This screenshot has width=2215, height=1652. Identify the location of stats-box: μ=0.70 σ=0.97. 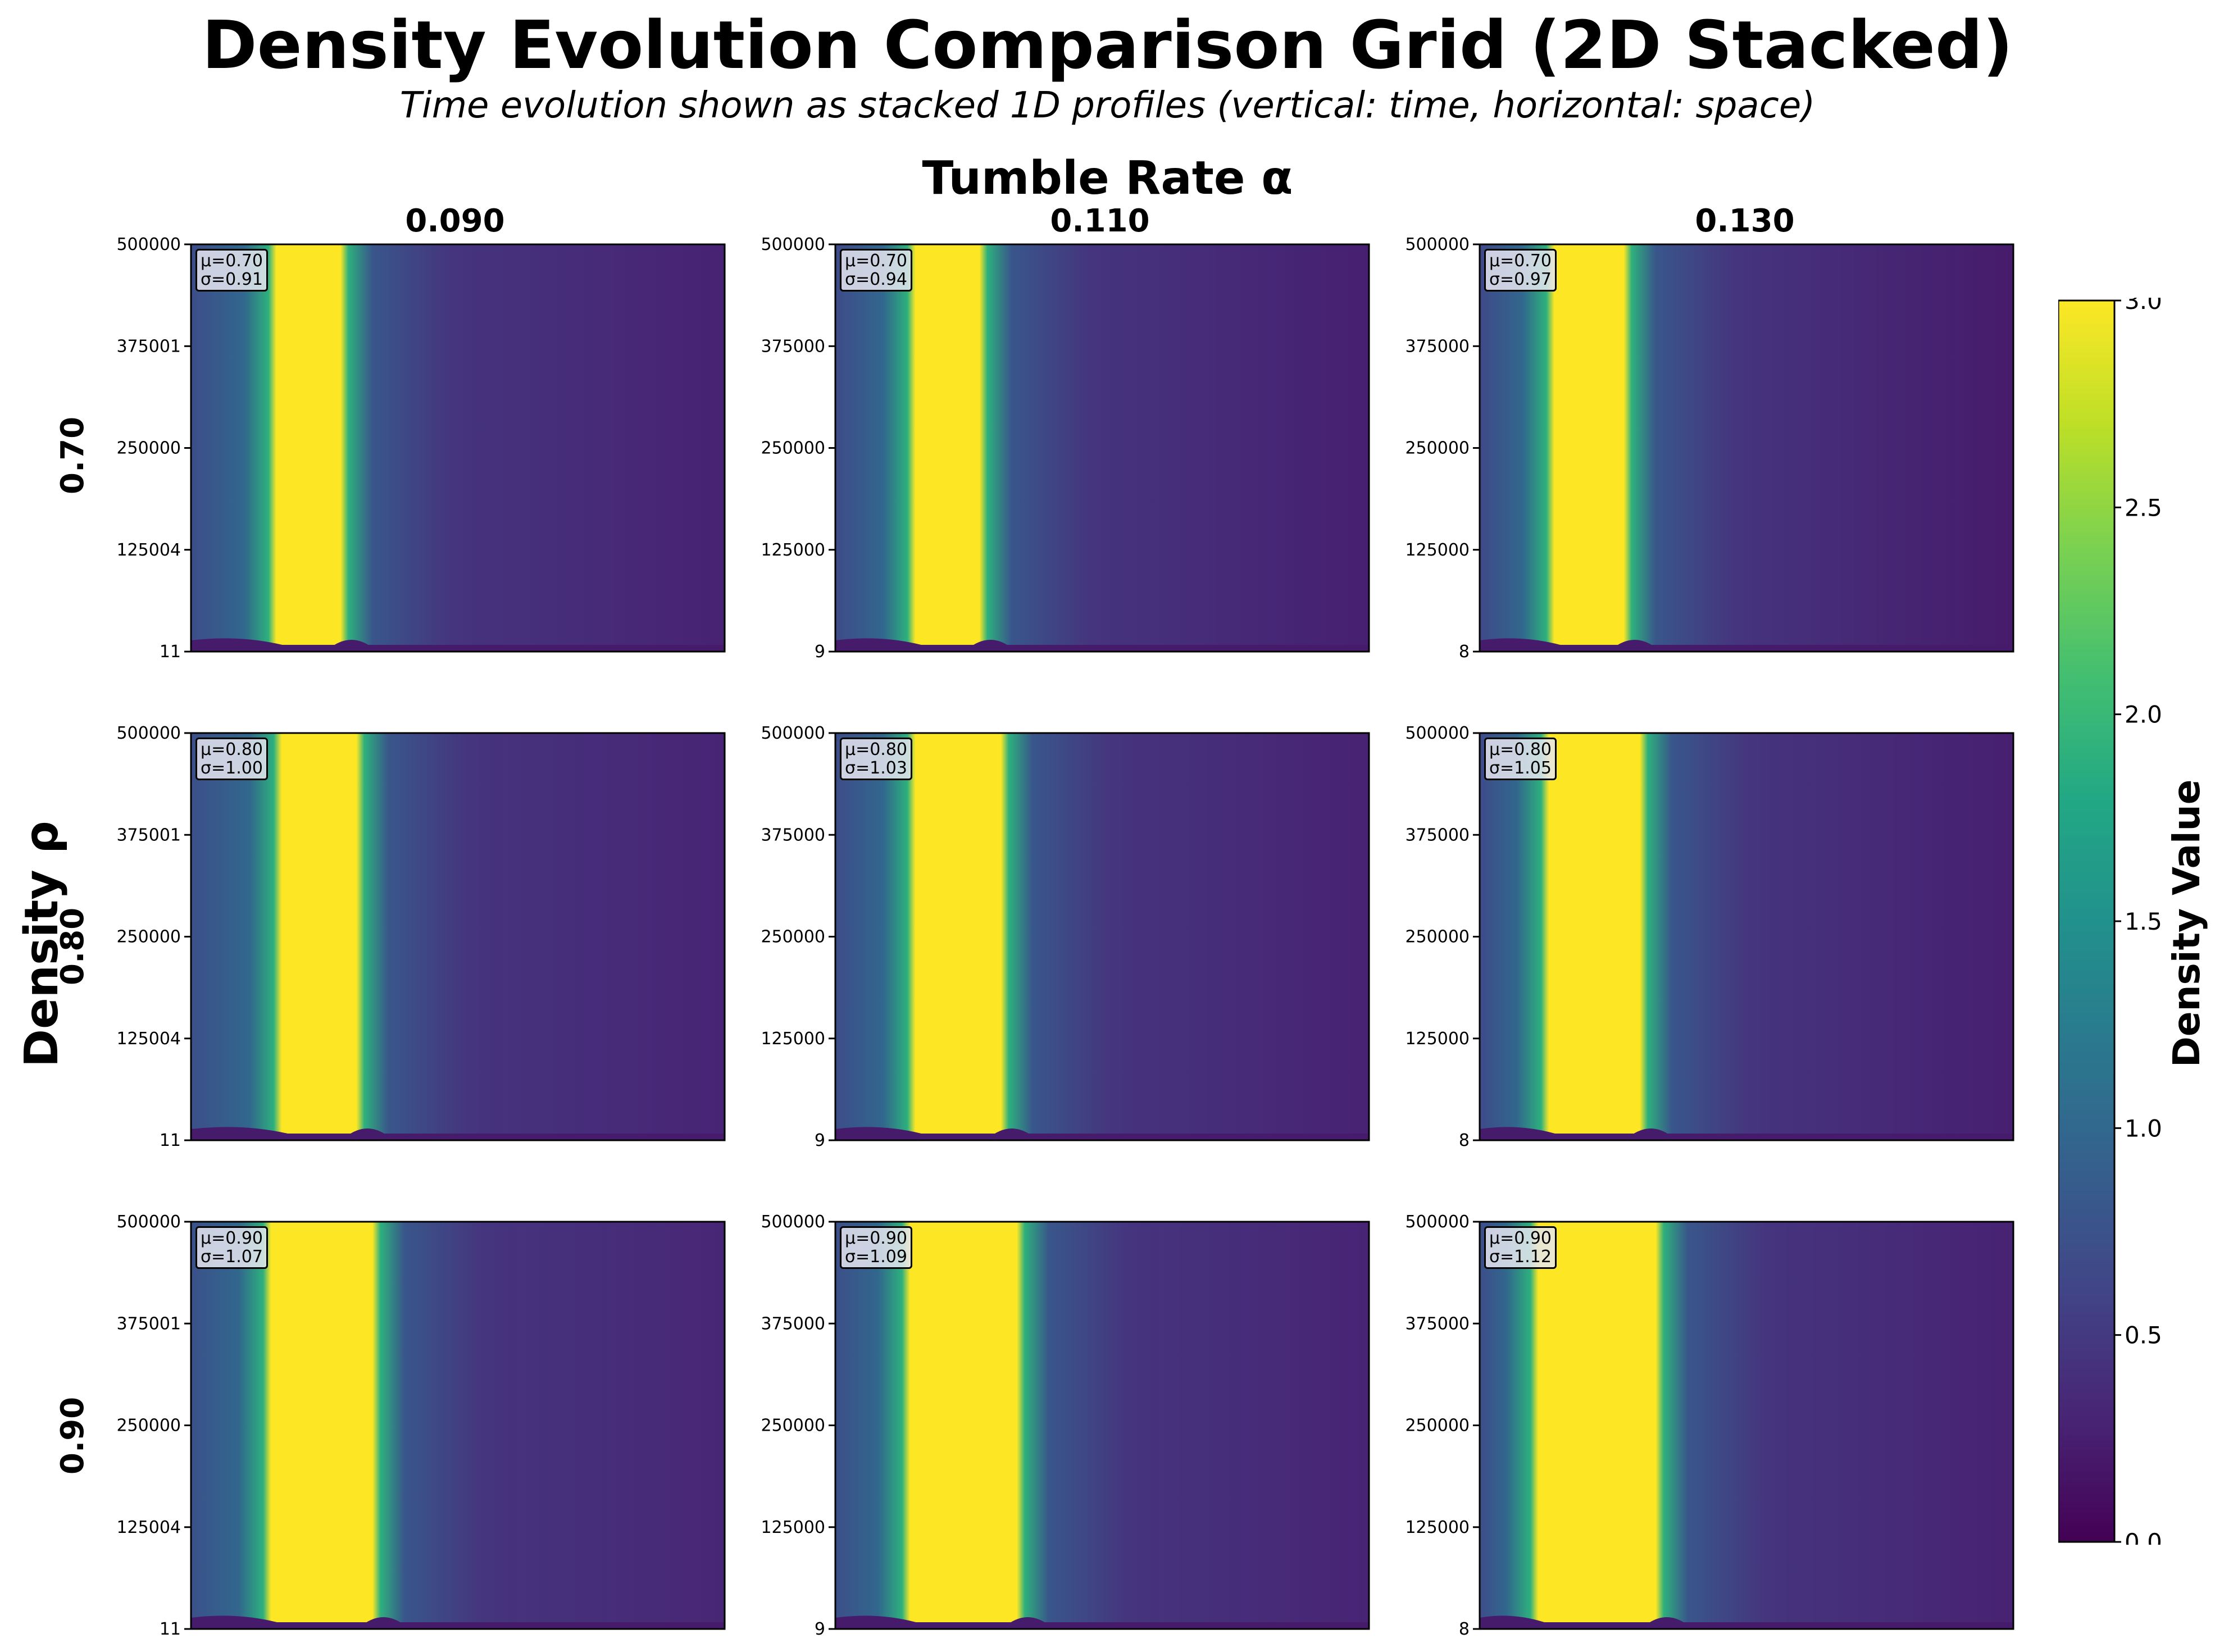
(1520, 270).